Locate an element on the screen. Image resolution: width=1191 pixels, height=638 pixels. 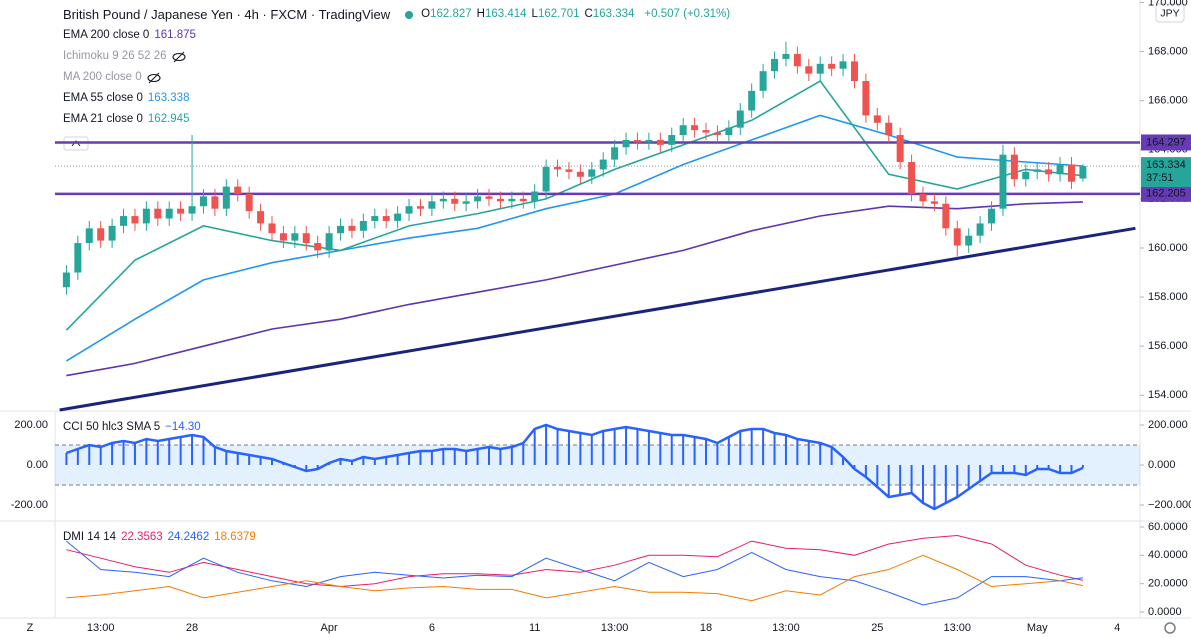
indicator-value: 161.875 is located at coordinates (175, 35).